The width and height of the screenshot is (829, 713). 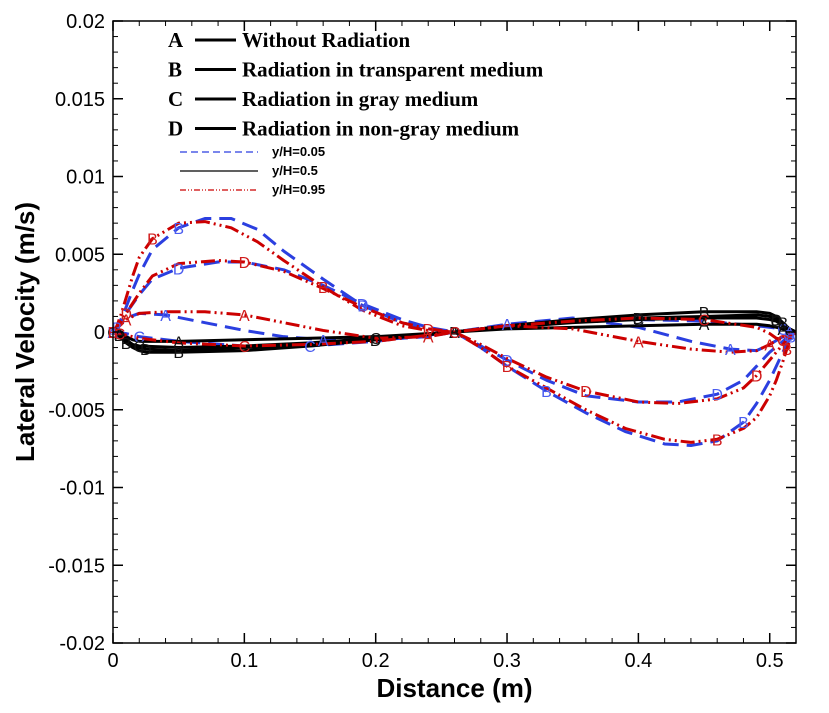 What do you see at coordinates (252, 189) in the screenshot?
I see `legend-position-y-h-0-95: y/H=0.95` at bounding box center [252, 189].